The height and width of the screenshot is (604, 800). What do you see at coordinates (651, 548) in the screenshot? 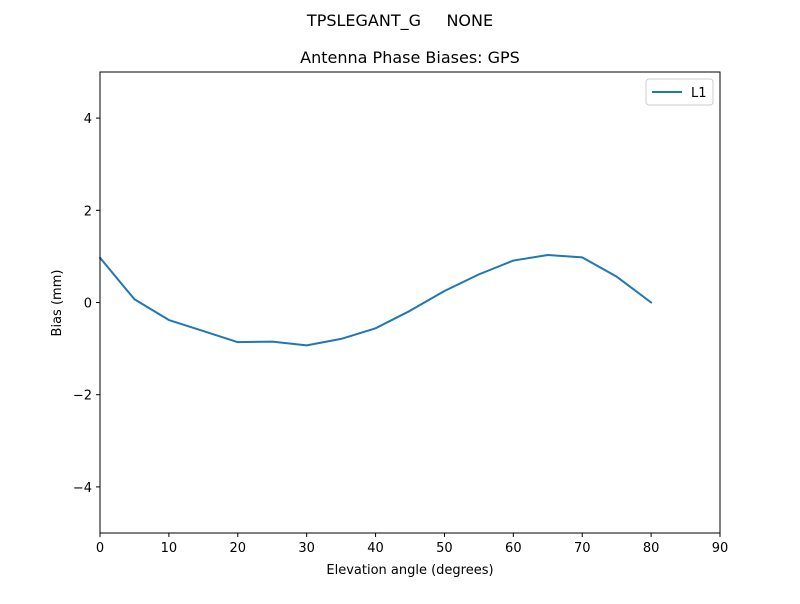
I see `x-tick-label: 80` at bounding box center [651, 548].